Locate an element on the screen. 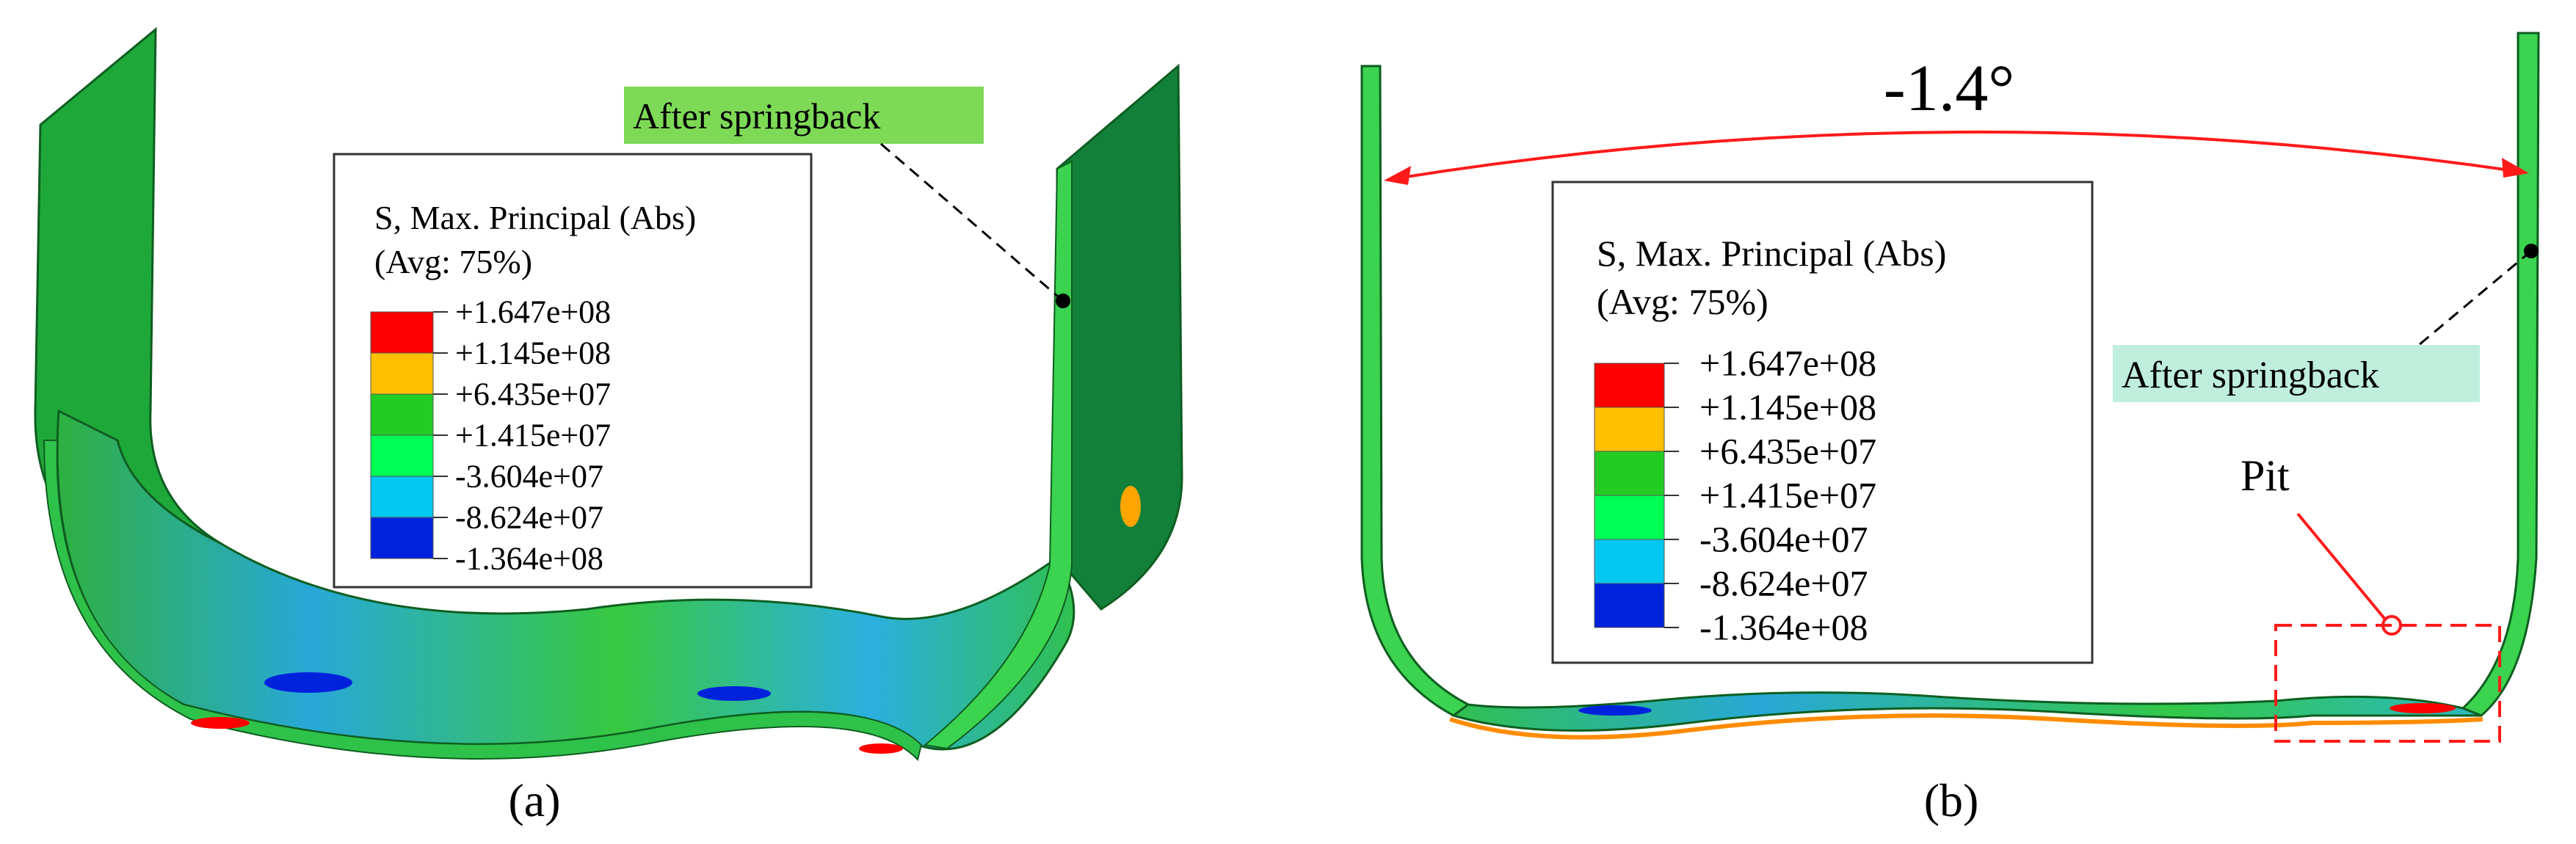  panel-b-legend-value: -1.364e+08 is located at coordinates (1783, 628).